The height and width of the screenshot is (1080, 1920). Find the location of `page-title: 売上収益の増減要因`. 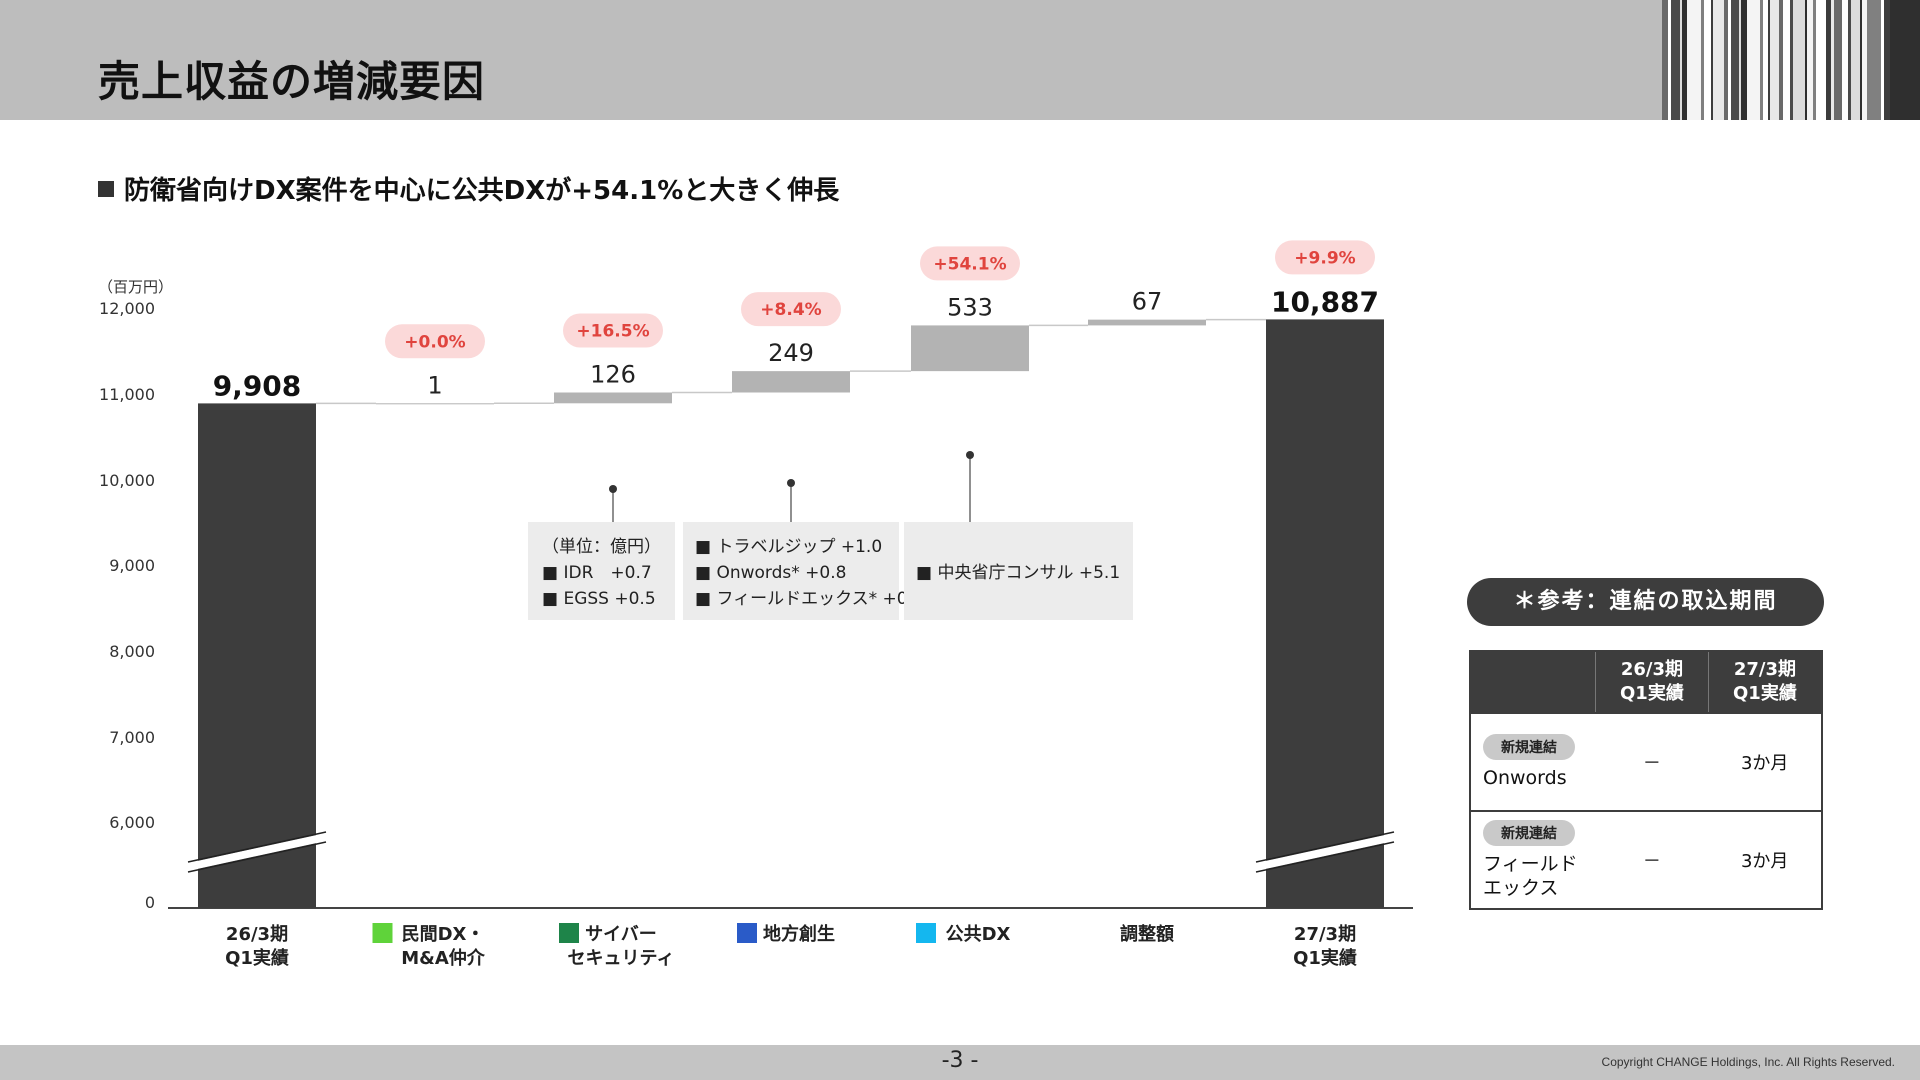

page-title: 売上収益の増減要因 is located at coordinates (292, 81).